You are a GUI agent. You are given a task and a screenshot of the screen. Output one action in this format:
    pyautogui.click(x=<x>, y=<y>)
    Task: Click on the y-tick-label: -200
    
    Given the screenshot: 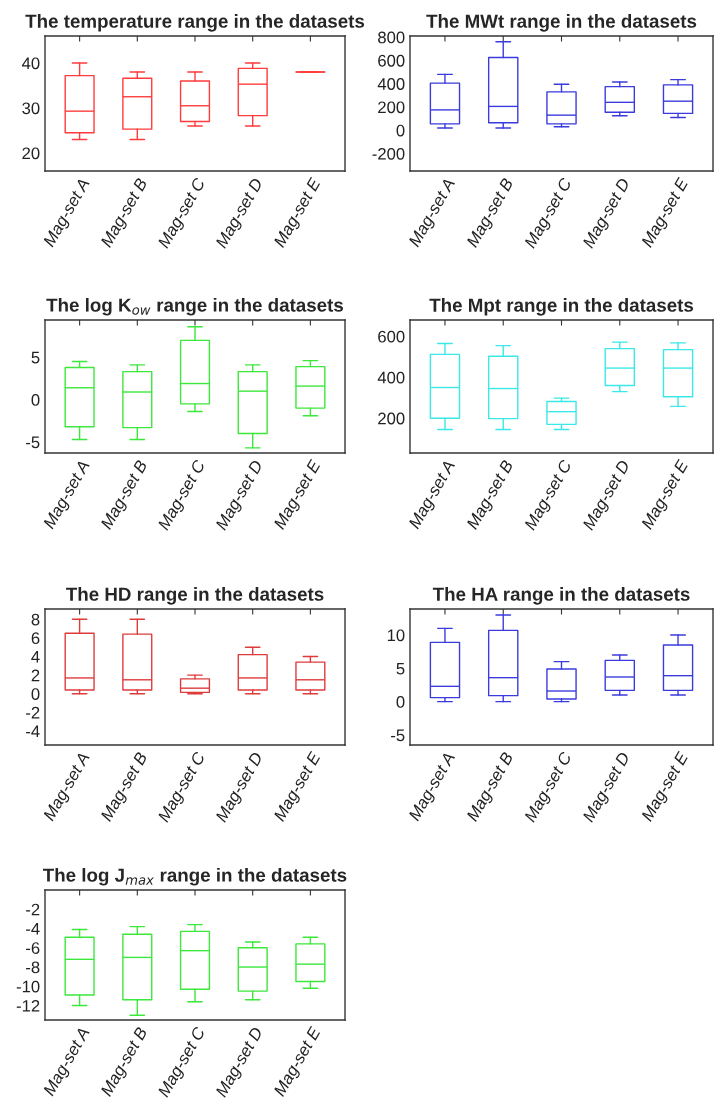 What is the action you would take?
    pyautogui.click(x=388, y=153)
    